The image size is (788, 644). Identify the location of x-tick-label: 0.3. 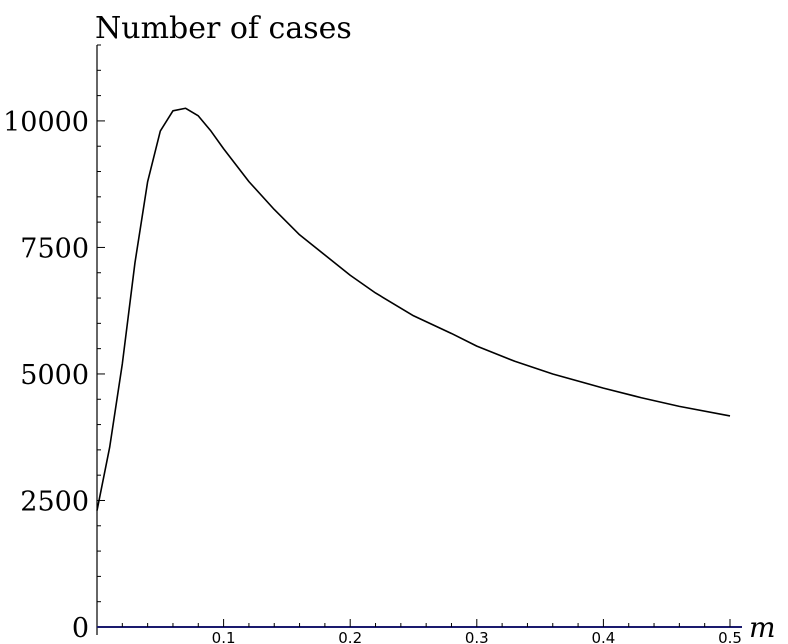
(477, 636).